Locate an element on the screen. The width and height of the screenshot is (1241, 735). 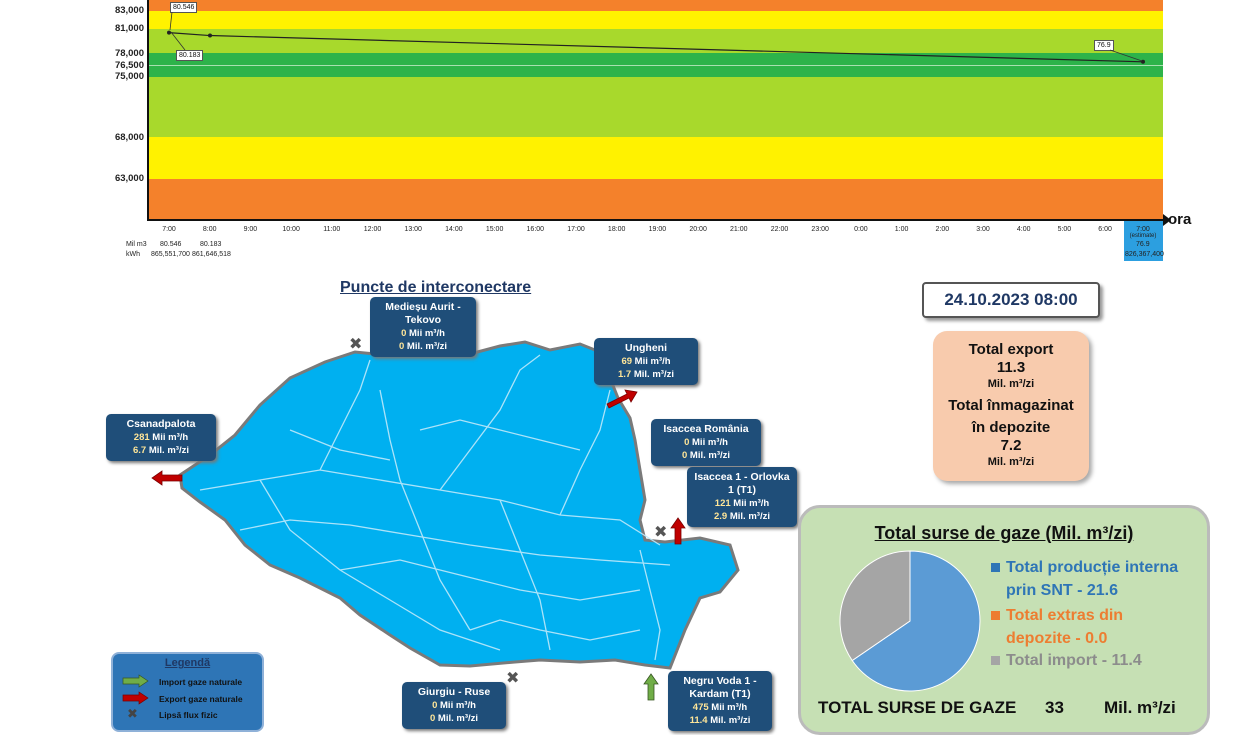
storage-label: în depozite is located at coordinates (1011, 427).